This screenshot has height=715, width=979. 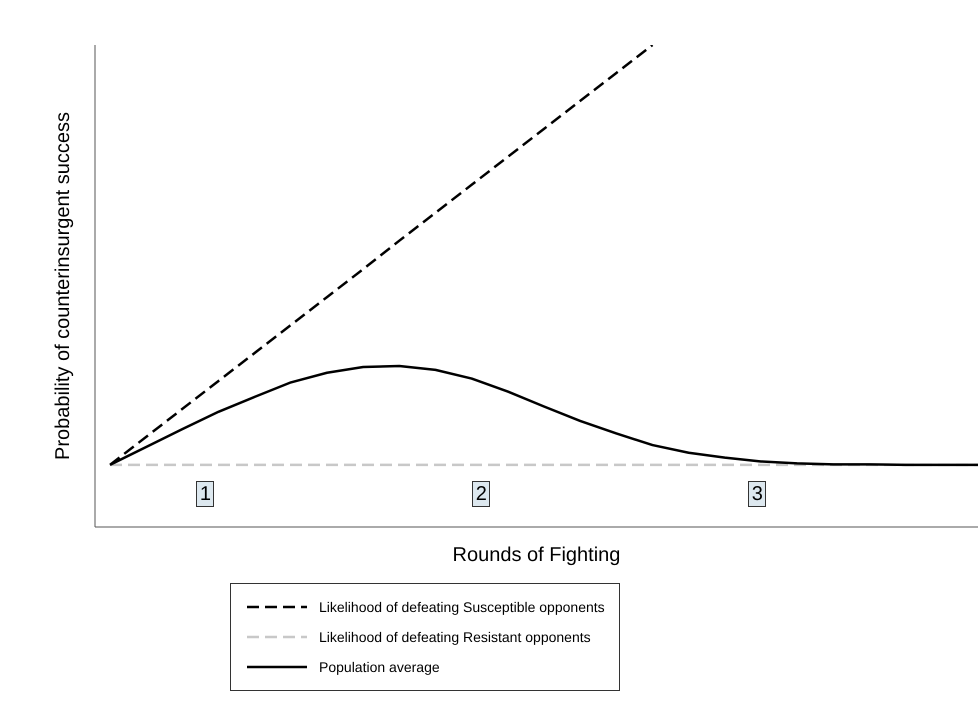 I want to click on annotation: 3, so click(x=757, y=494).